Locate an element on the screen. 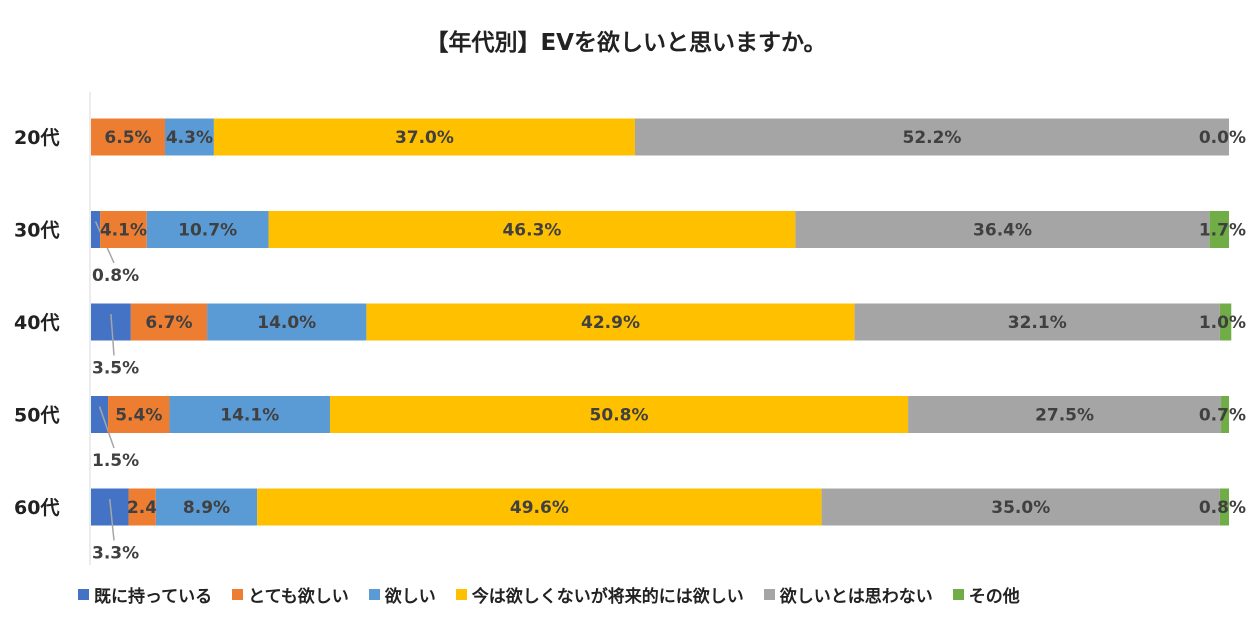  legend-item: 今は欲しくないが将来的には欲しい is located at coordinates (599, 594).